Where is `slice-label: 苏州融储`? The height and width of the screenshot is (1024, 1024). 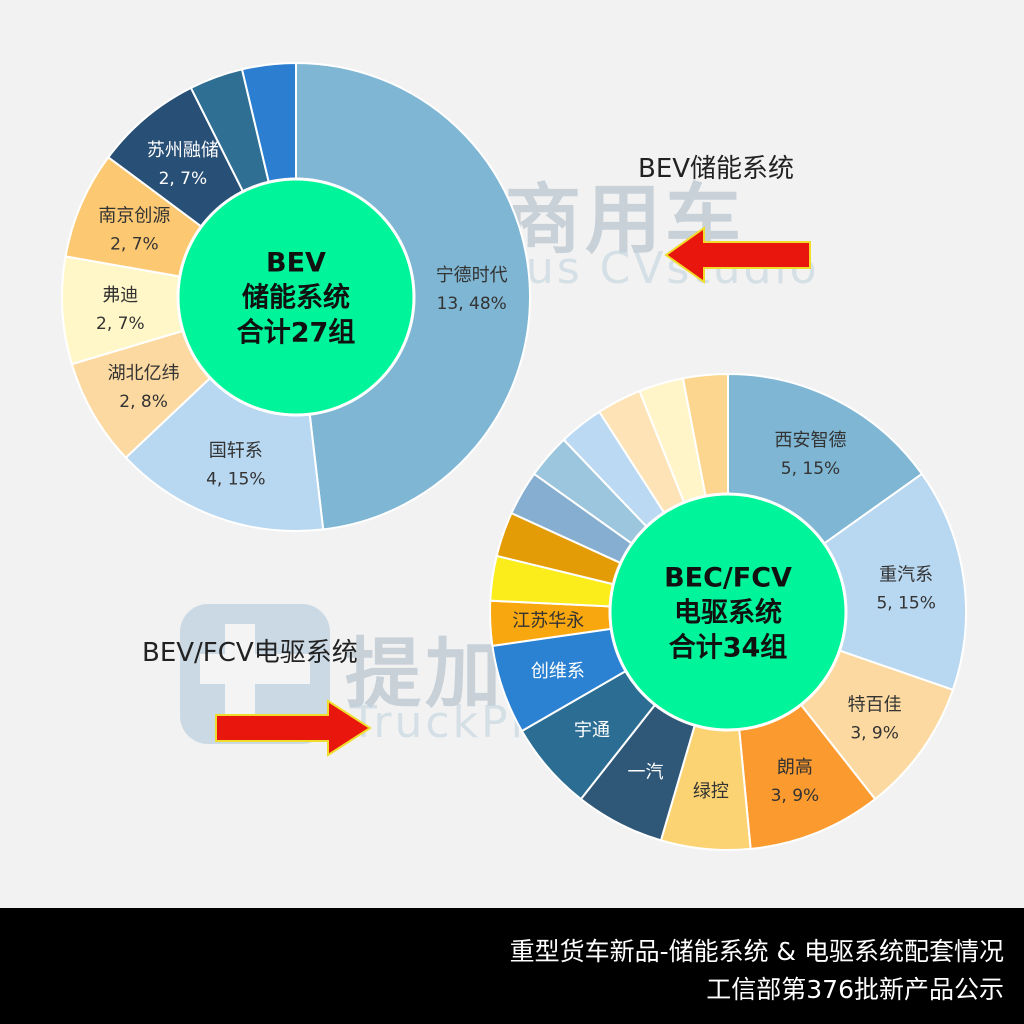 slice-label: 苏州融储 is located at coordinates (183, 150).